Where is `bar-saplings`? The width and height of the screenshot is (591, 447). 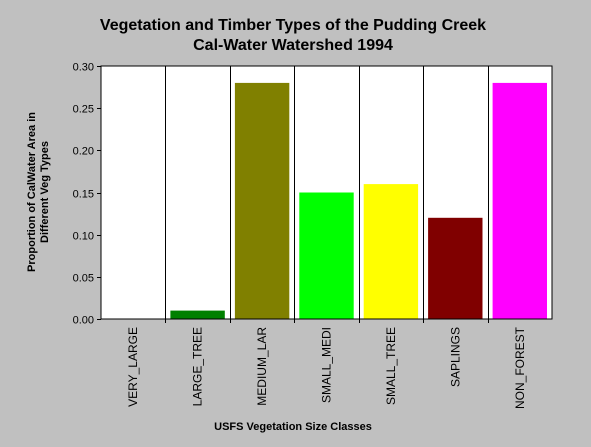
bar-saplings is located at coordinates (455, 268).